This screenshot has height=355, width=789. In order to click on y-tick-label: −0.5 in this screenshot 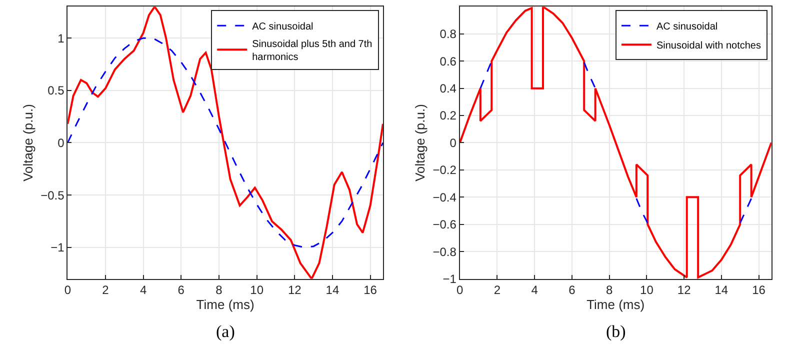, I will do `click(52, 195)`.